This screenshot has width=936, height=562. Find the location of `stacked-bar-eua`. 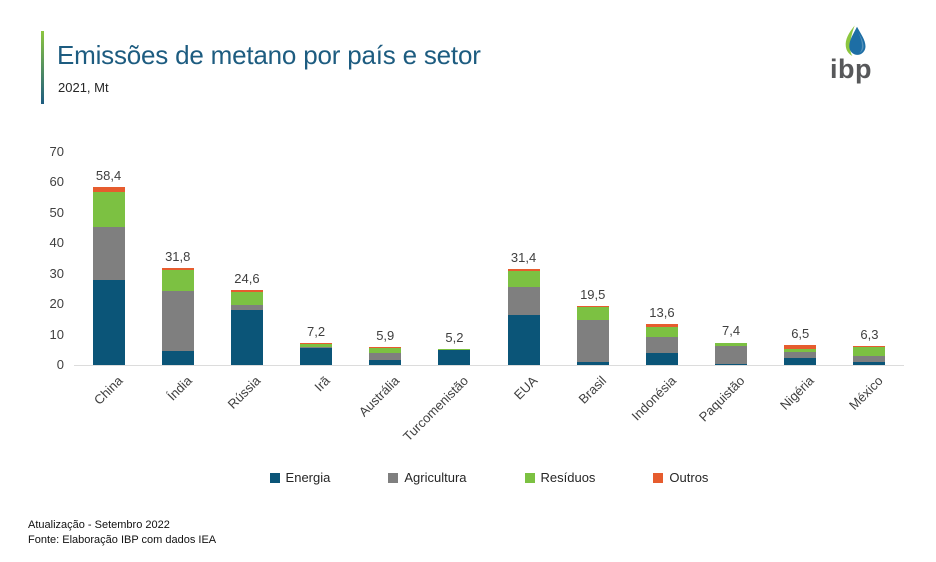

stacked-bar-eua is located at coordinates (523, 317).